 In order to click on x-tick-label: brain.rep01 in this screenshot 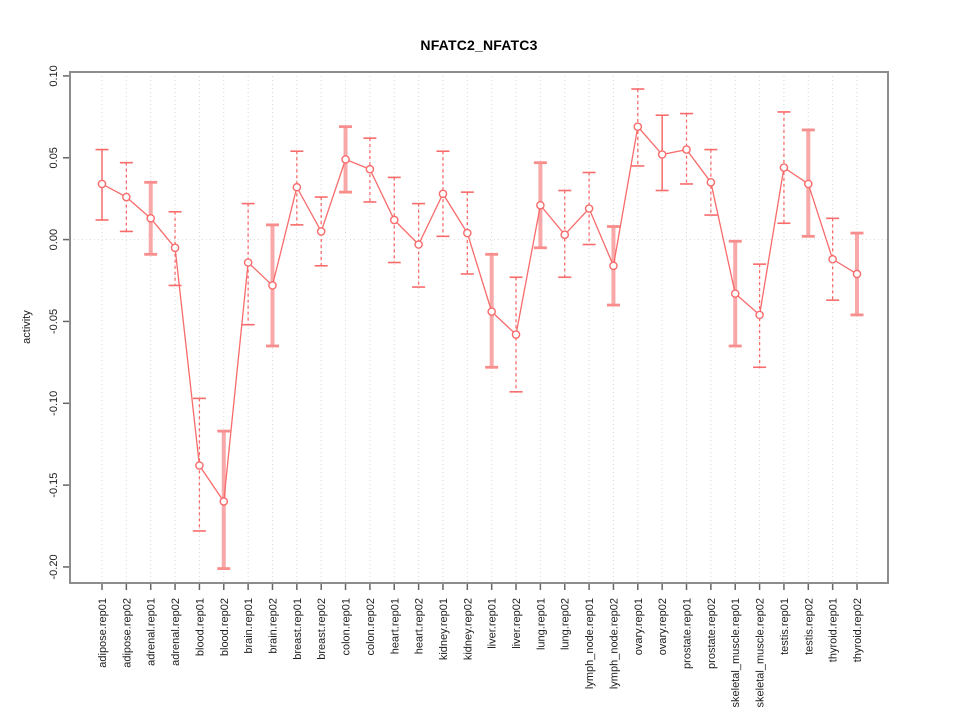, I will do `click(249, 626)`.